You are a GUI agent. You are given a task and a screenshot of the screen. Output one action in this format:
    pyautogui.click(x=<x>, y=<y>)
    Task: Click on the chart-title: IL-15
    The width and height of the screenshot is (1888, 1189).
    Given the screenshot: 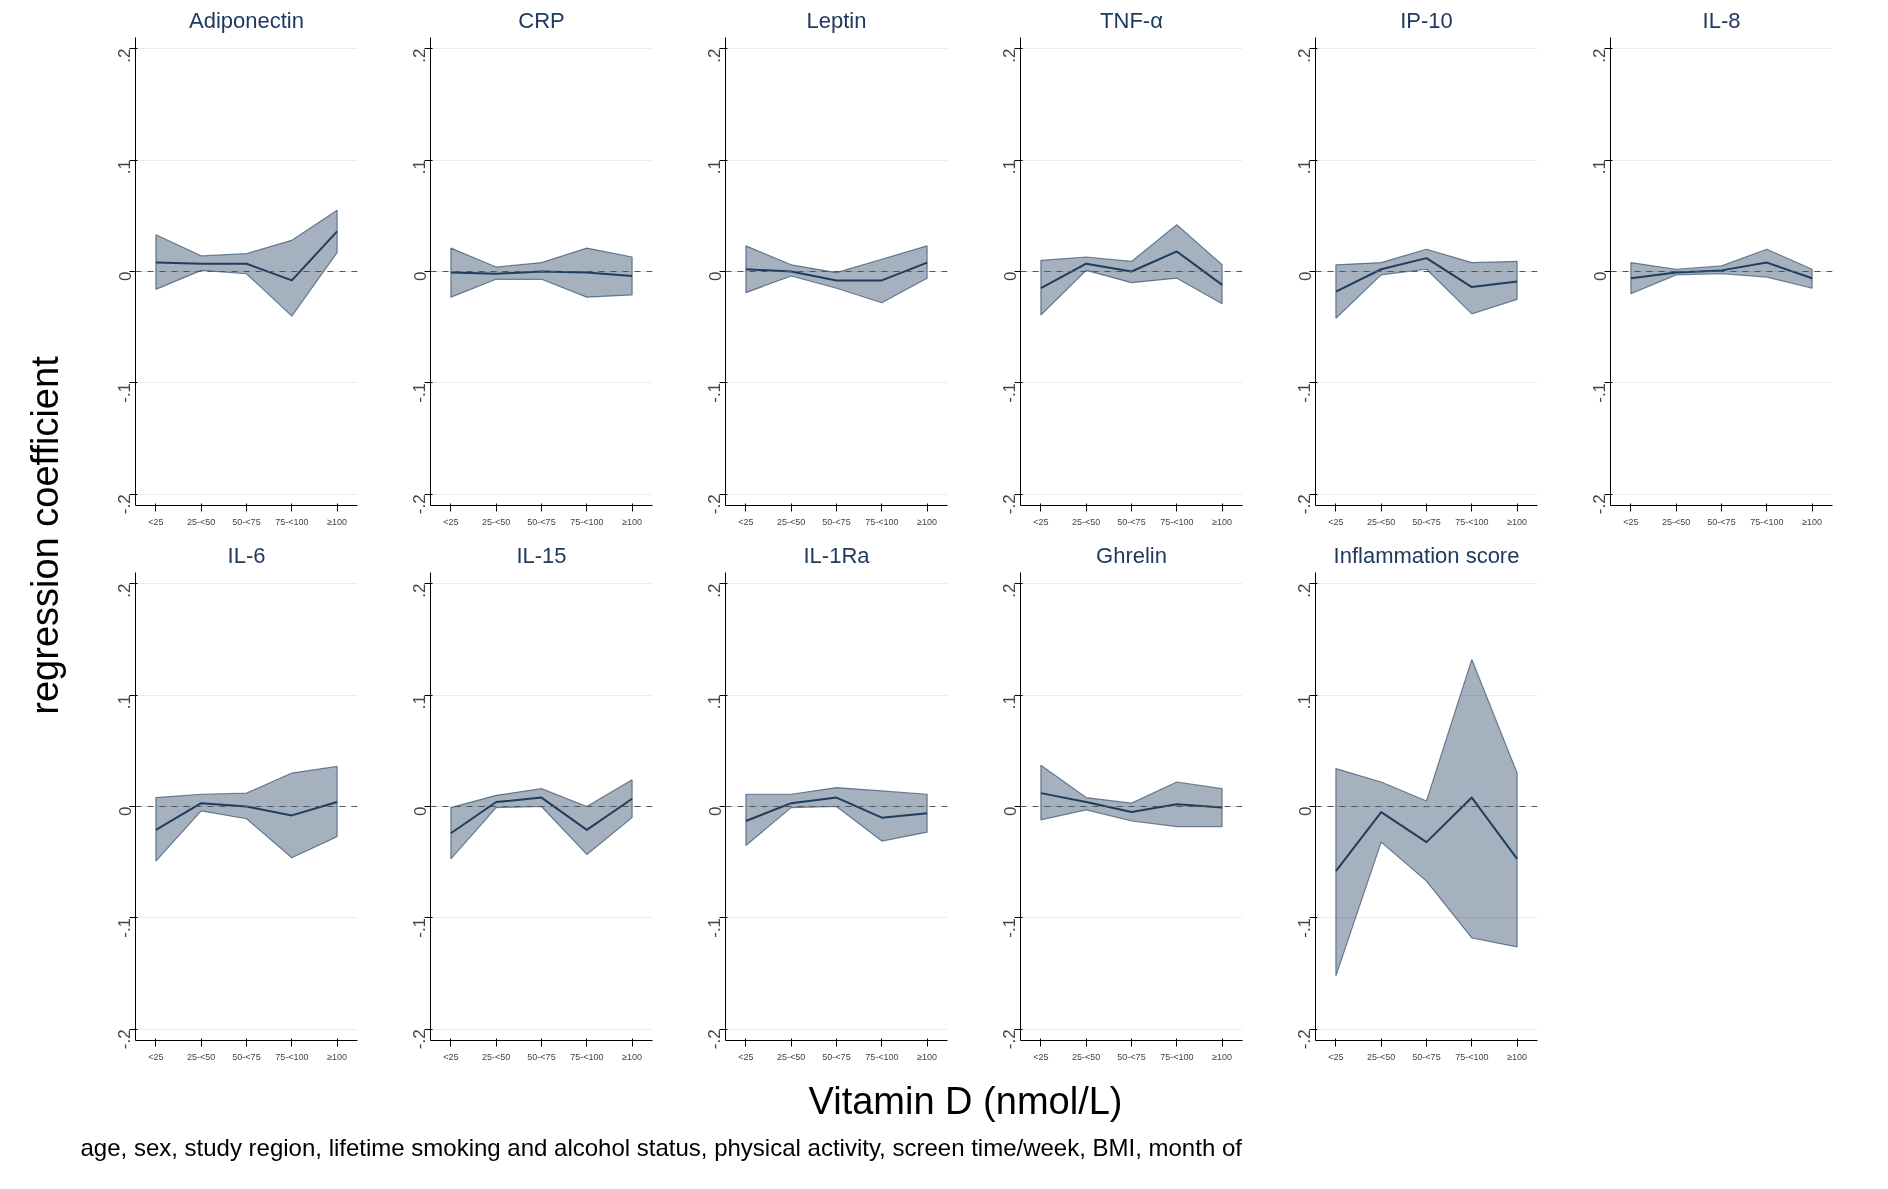 What is the action you would take?
    pyautogui.click(x=541, y=555)
    